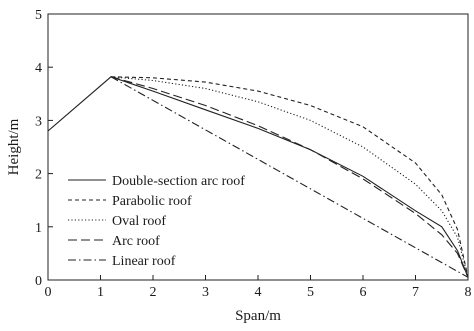 The image size is (474, 331). Describe the element at coordinates (38, 281) in the screenshot. I see `y-tick-label: 0` at that location.